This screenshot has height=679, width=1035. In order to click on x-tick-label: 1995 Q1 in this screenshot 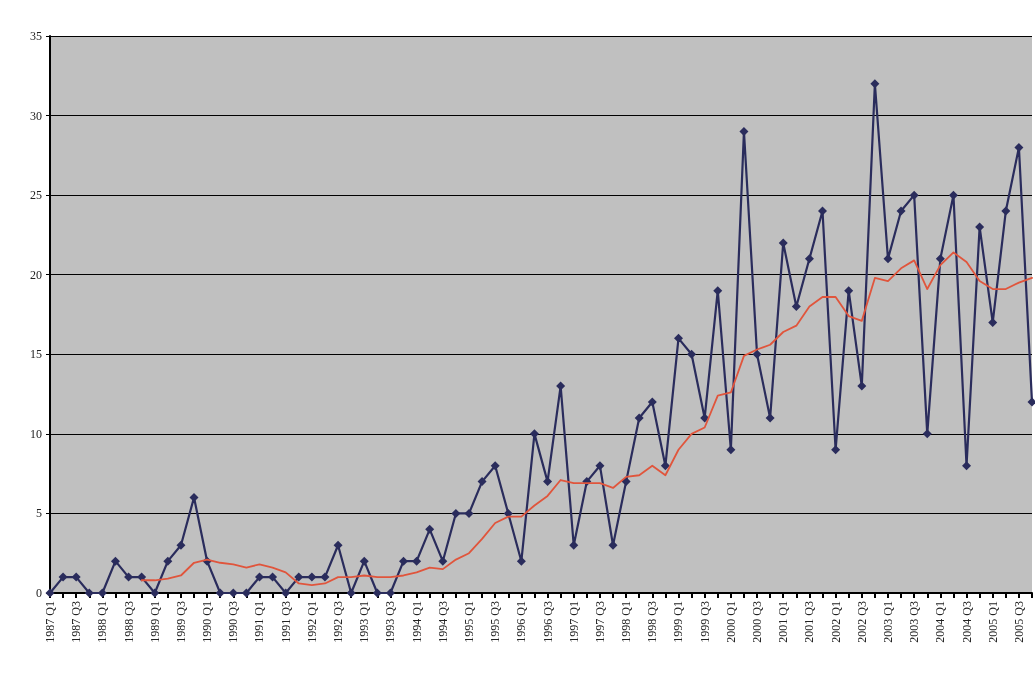, I will do `click(468, 622)`.